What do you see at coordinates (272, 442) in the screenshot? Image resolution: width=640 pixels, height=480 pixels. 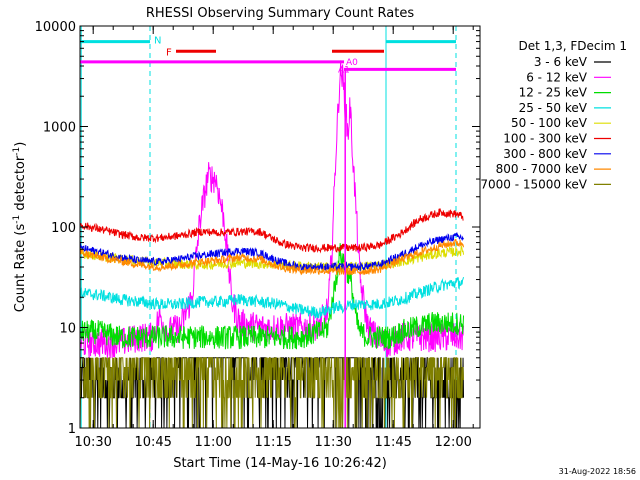 I see `x-tick-label: 11:15` at bounding box center [272, 442].